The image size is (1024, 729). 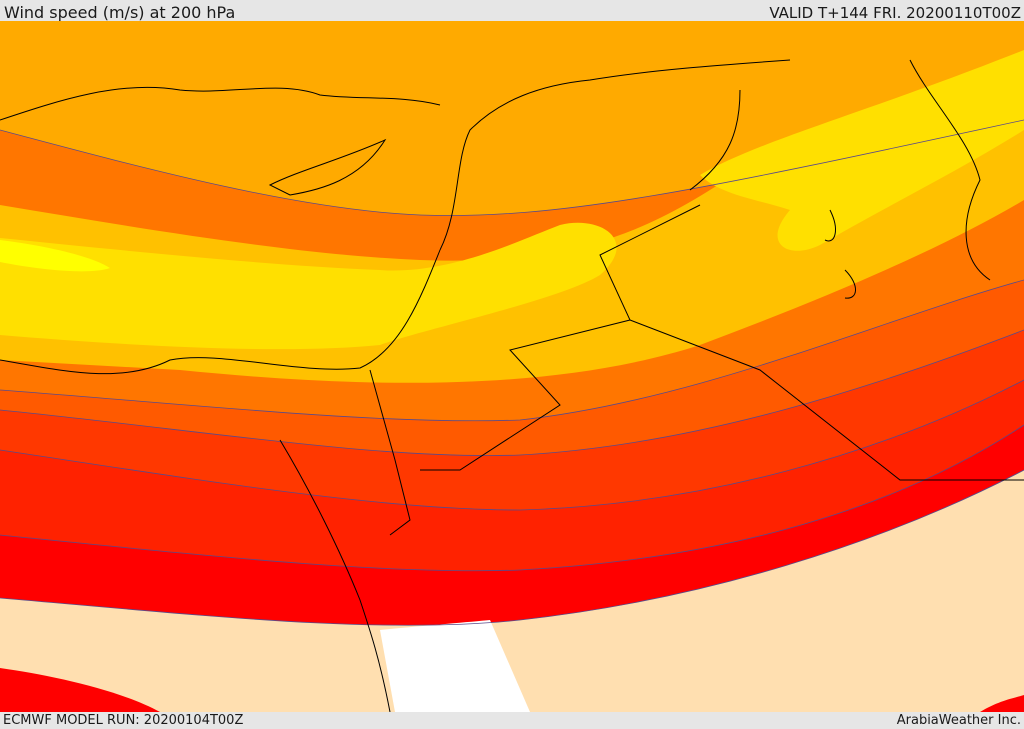 What do you see at coordinates (958, 720) in the screenshot?
I see `credit-label: ArabiaWeather Inc.` at bounding box center [958, 720].